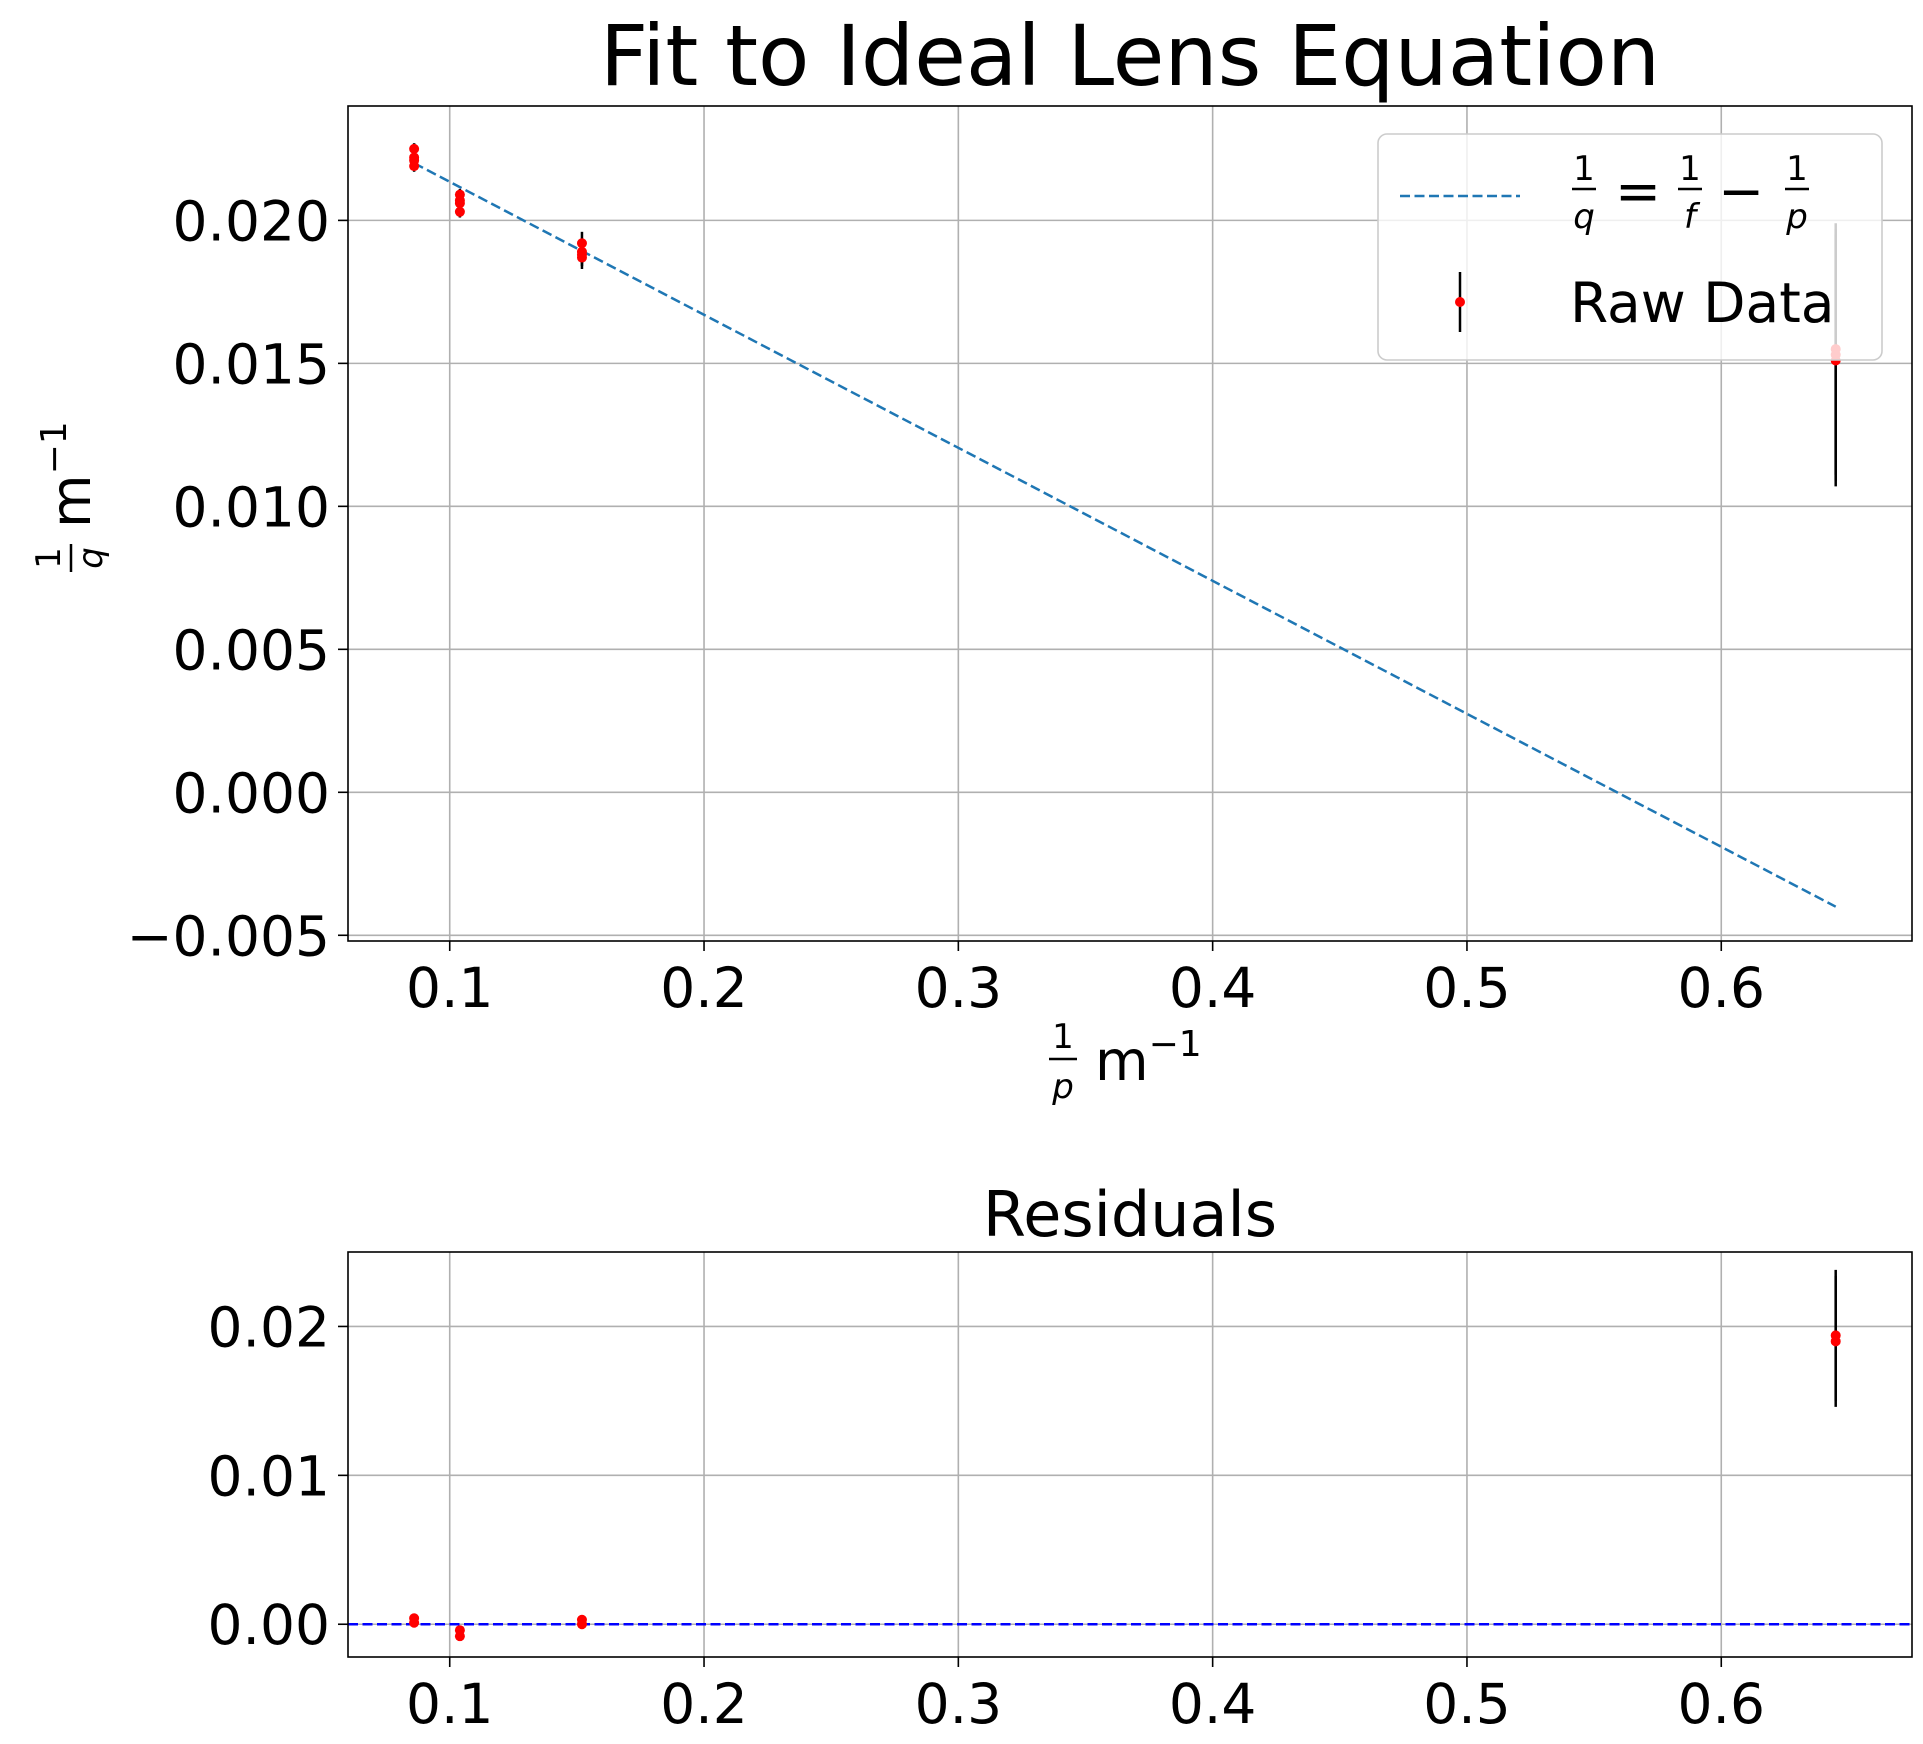  I want to click on fit-y-tick-label: 0.015, so click(251, 364).